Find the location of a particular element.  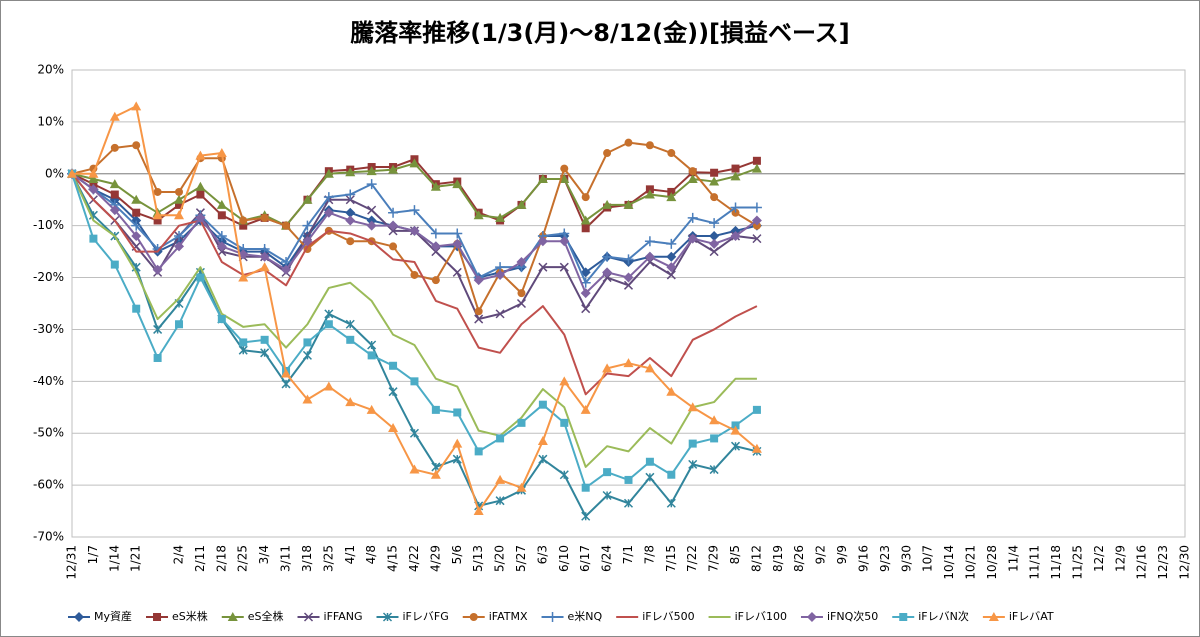

x-tick-label: 12/31 is located at coordinates (72, 562).